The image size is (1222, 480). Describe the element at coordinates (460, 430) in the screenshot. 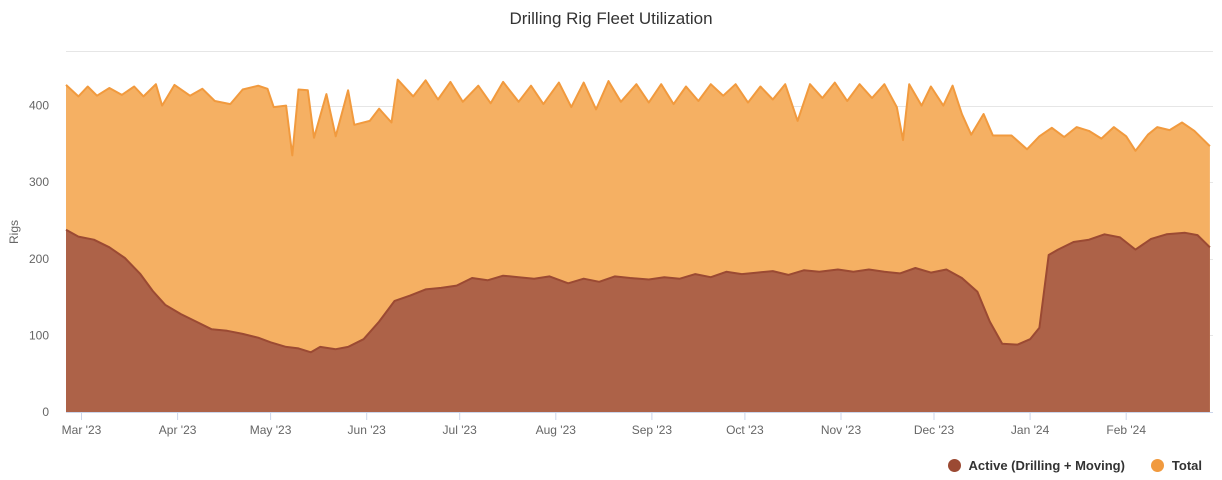

I see `x-tick-label: Jul '23` at that location.